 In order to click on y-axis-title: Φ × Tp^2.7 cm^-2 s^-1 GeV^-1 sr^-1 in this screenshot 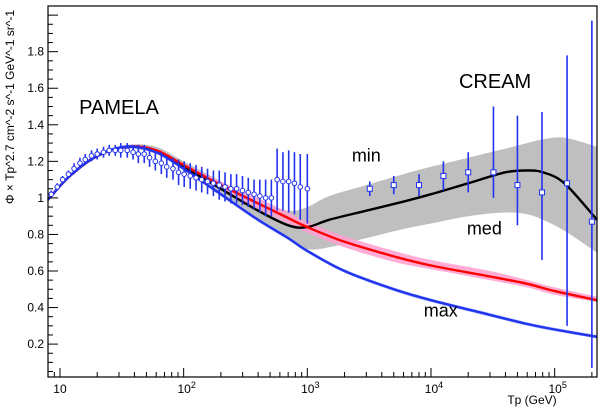, I will do `click(10, 107)`.